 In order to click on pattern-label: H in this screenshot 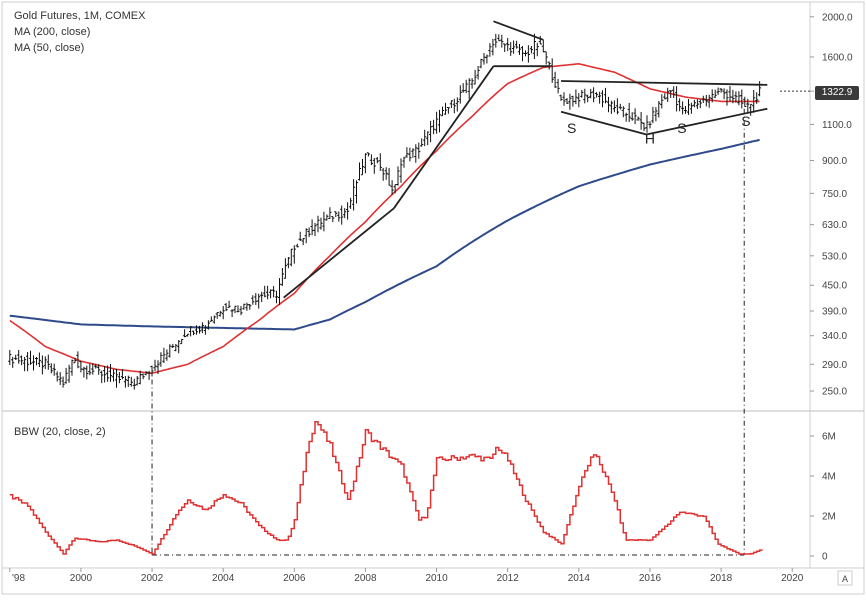, I will do `click(650, 138)`.